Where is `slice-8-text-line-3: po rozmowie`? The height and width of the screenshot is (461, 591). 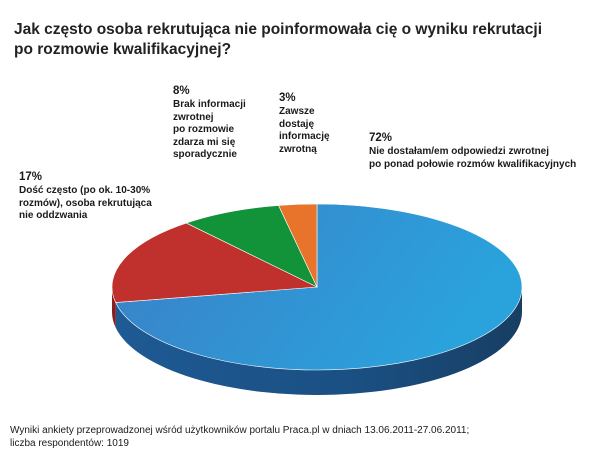 slice-8-text-line-3: po rozmowie is located at coordinates (204, 129).